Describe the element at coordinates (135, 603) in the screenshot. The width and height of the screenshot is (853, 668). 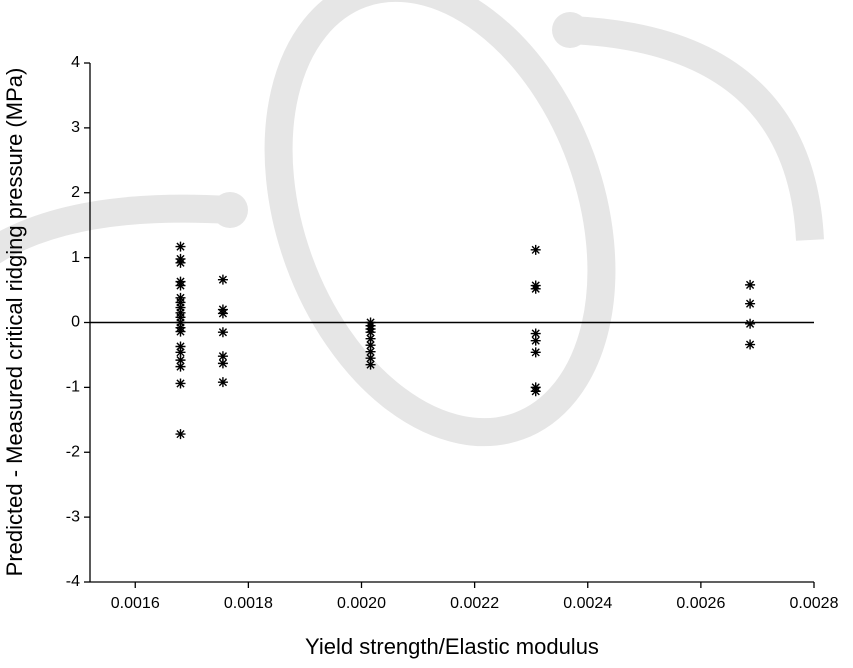
I see `x-tick-label: 0.0016` at that location.